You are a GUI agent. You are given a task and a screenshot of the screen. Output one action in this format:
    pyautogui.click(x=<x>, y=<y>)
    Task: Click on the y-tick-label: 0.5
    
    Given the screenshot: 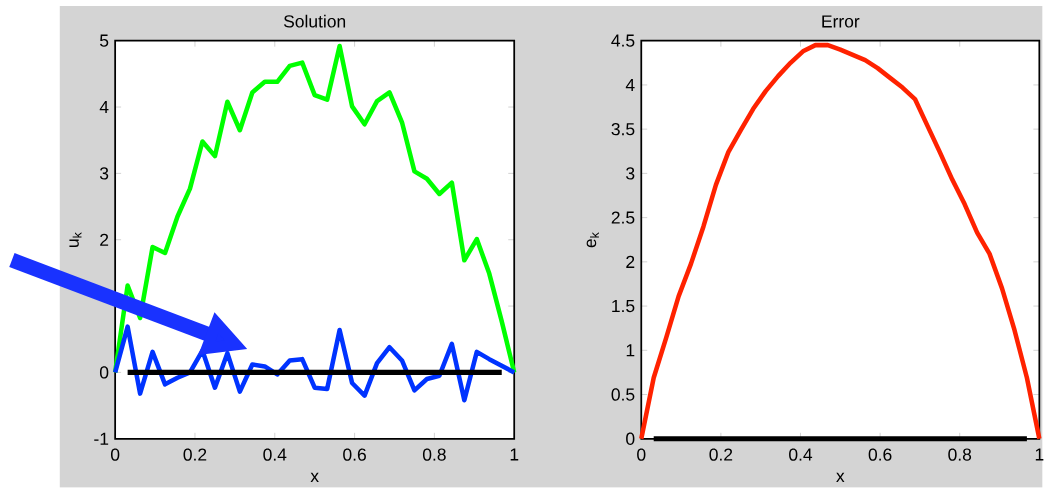 What is the action you would take?
    pyautogui.click(x=623, y=394)
    